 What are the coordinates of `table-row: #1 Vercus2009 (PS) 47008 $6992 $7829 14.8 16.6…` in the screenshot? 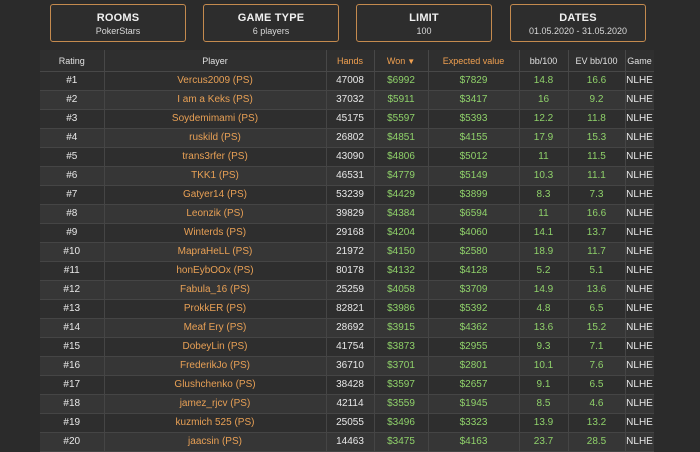 It's located at (347, 81).